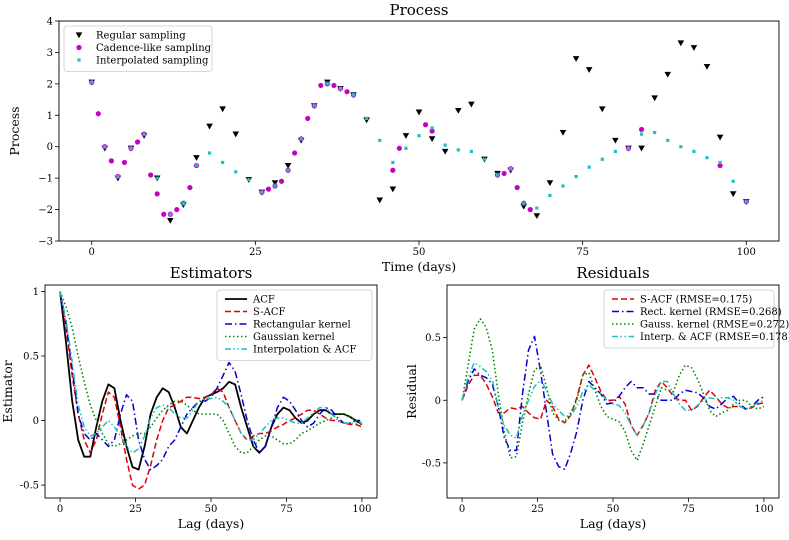  What do you see at coordinates (462, 509) in the screenshot?
I see `residuals-xtick-label: 0` at bounding box center [462, 509].